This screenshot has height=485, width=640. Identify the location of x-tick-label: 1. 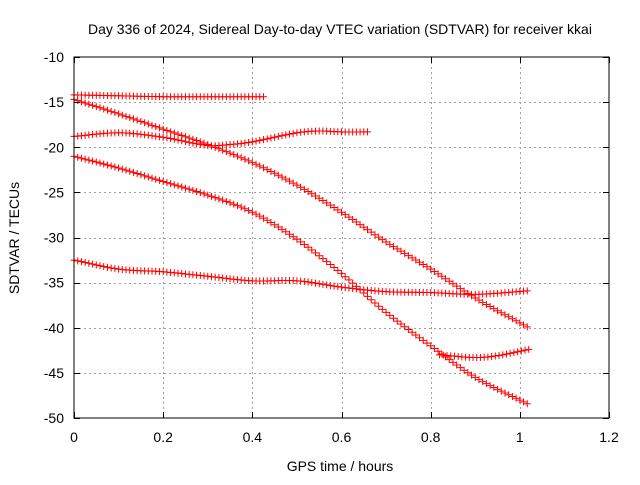
(520, 437).